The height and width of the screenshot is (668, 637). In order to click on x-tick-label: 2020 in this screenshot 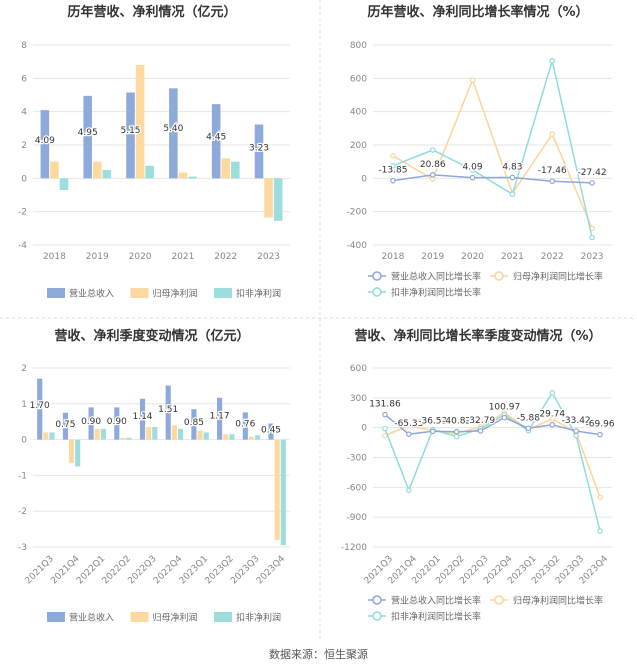, I will do `click(140, 257)`.